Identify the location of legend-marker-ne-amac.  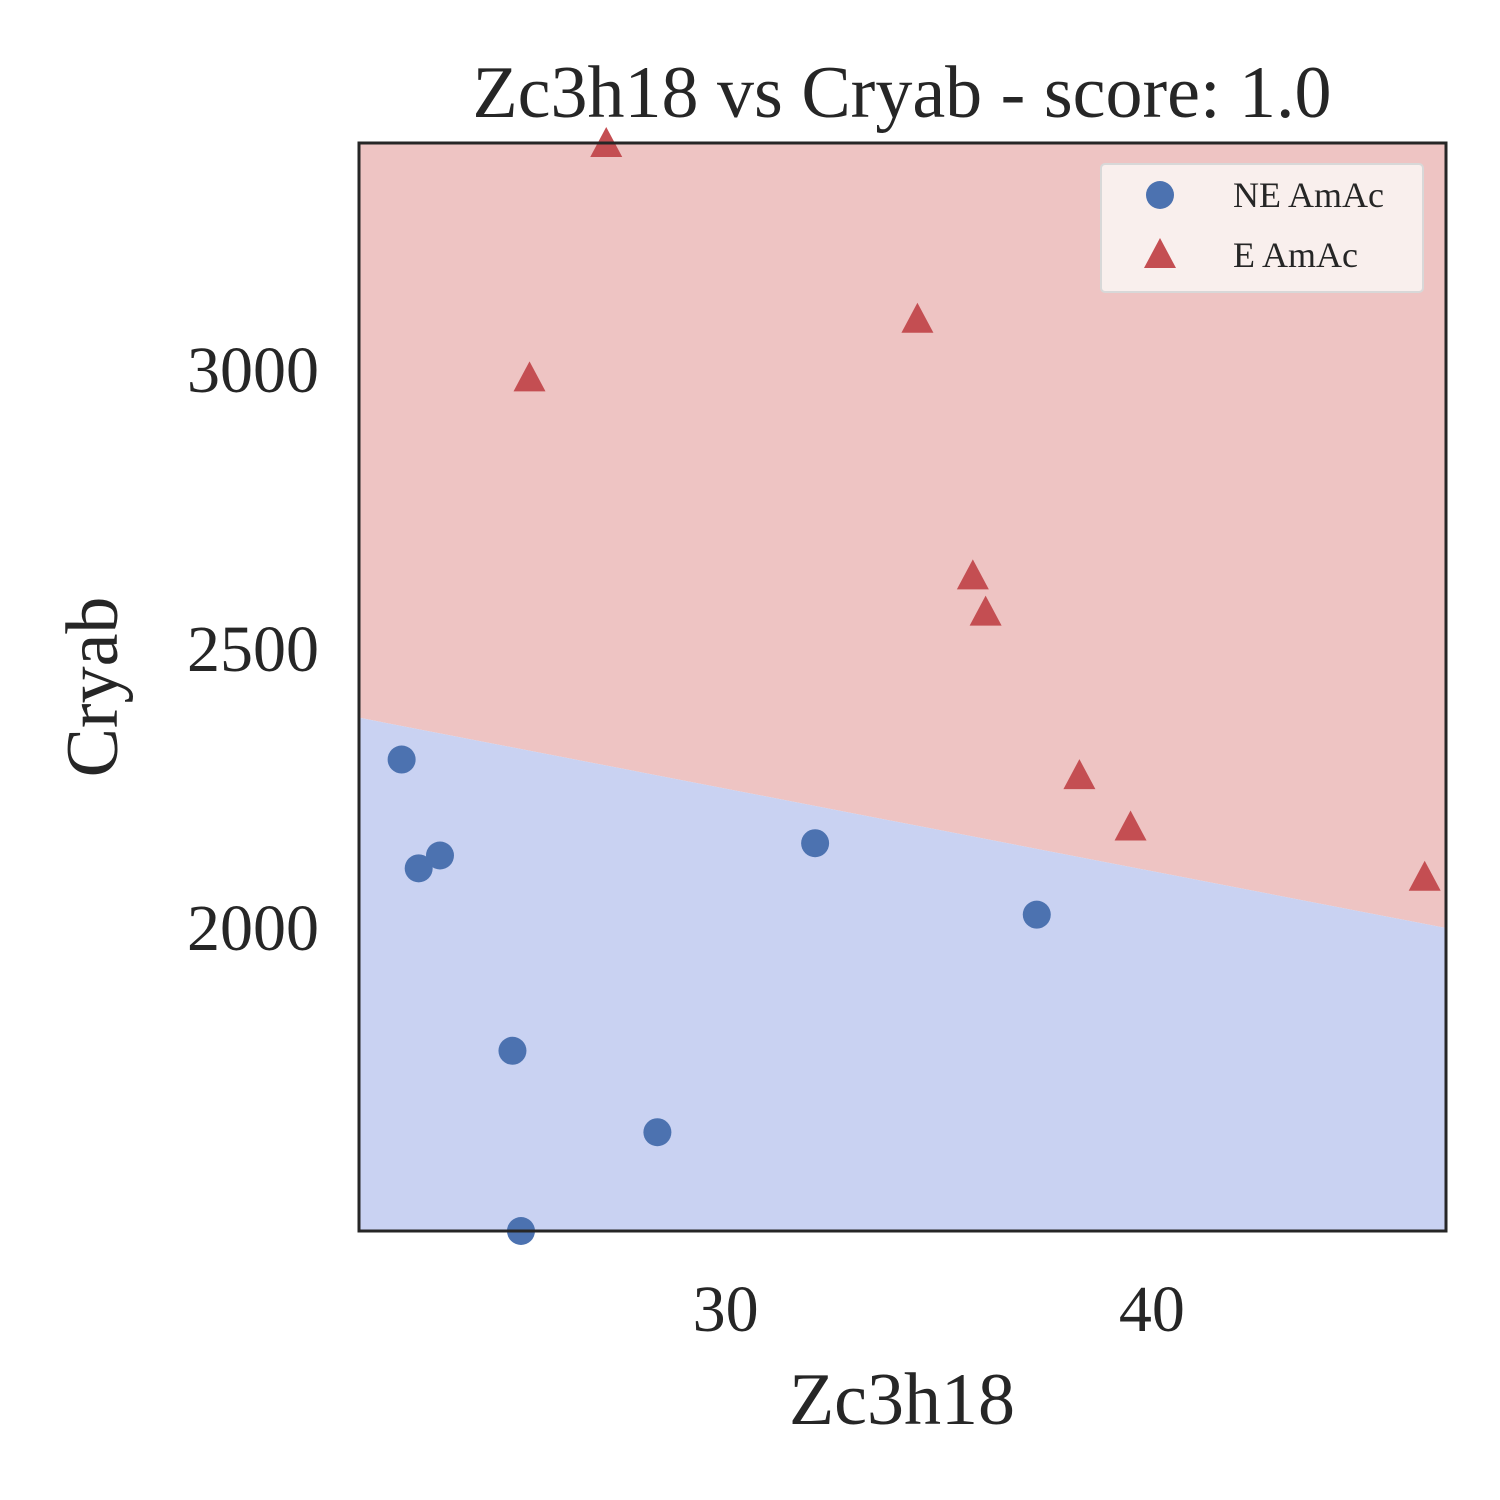
(1160, 195).